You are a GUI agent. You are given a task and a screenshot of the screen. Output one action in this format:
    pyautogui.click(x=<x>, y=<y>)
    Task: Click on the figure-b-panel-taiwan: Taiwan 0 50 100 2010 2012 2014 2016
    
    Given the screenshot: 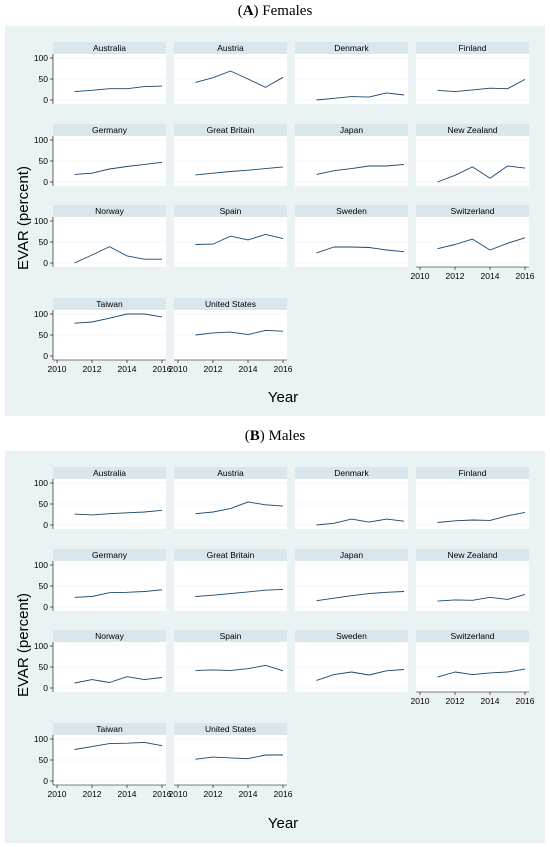 What is the action you would take?
    pyautogui.click(x=103, y=761)
    